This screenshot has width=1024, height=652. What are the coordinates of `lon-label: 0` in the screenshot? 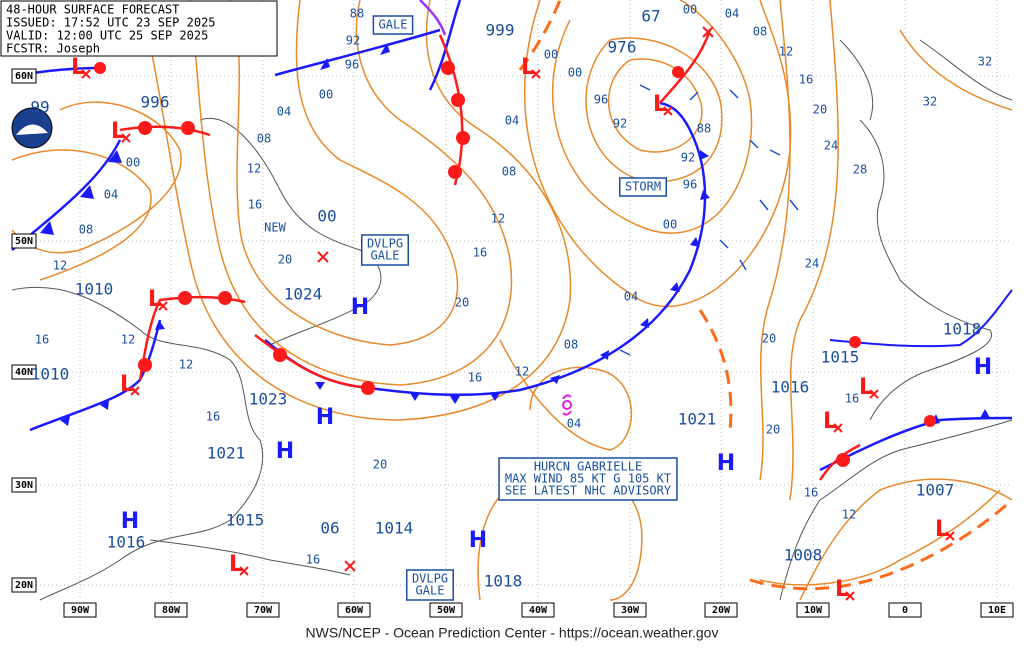 It's located at (905, 610).